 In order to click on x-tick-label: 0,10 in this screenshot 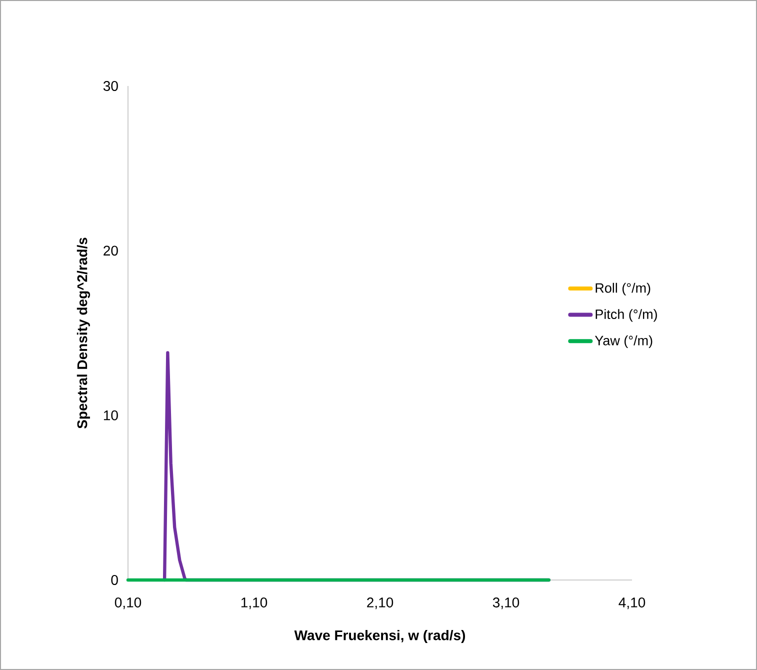, I will do `click(128, 604)`.